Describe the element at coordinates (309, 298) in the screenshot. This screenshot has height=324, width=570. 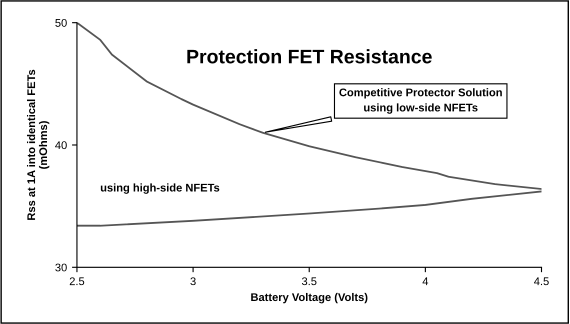
I see `x-axis-title: Battery Voltage (Volts)` at that location.